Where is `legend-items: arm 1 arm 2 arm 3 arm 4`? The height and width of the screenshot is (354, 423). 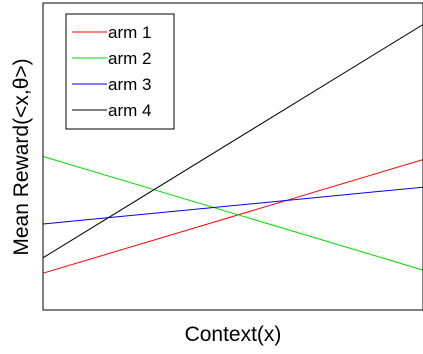 legend-items: arm 1 arm 2 arm 3 arm 4 is located at coordinates (111, 71).